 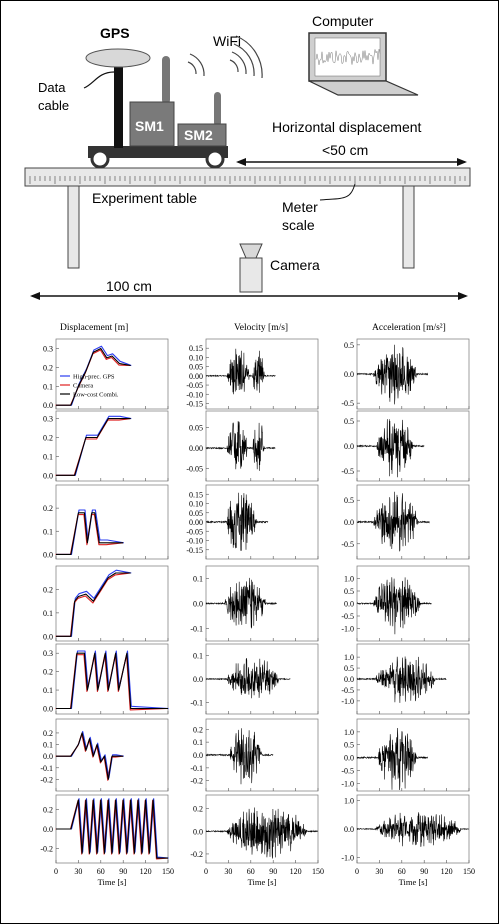 What do you see at coordinates (35, 296) in the screenshot?
I see `range-long-arrowhead-left` at bounding box center [35, 296].